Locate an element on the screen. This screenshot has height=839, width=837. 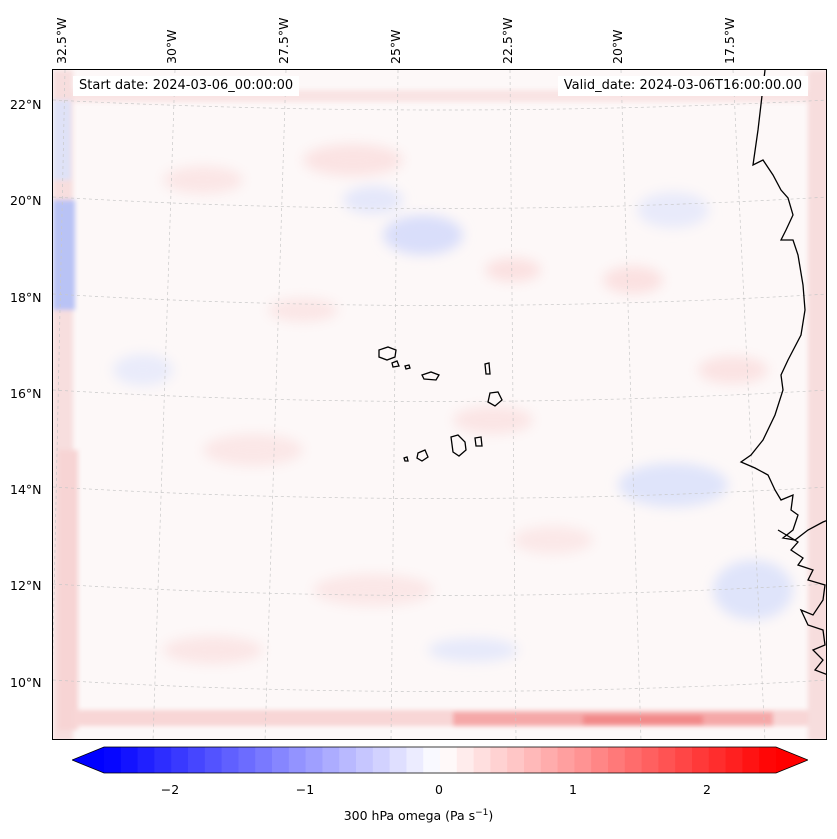
lat-label-22n: 22°N is located at coordinates (26, 104).